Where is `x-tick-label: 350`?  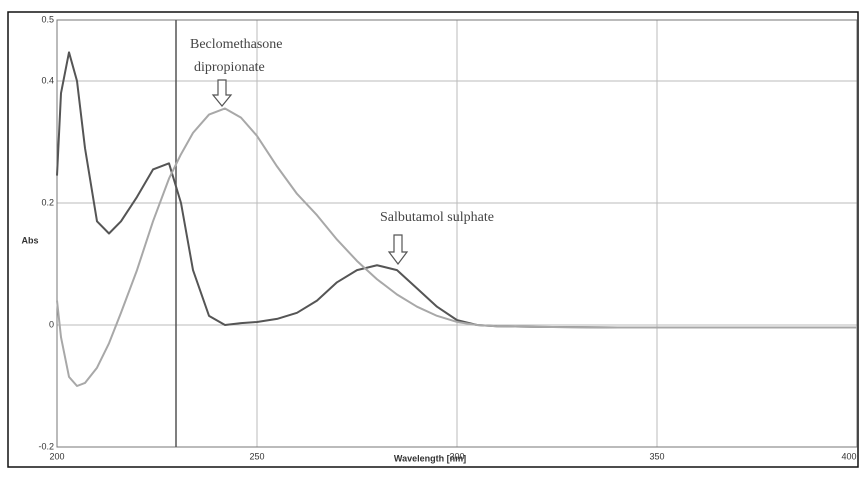 x-tick-label: 350 is located at coordinates (656, 456).